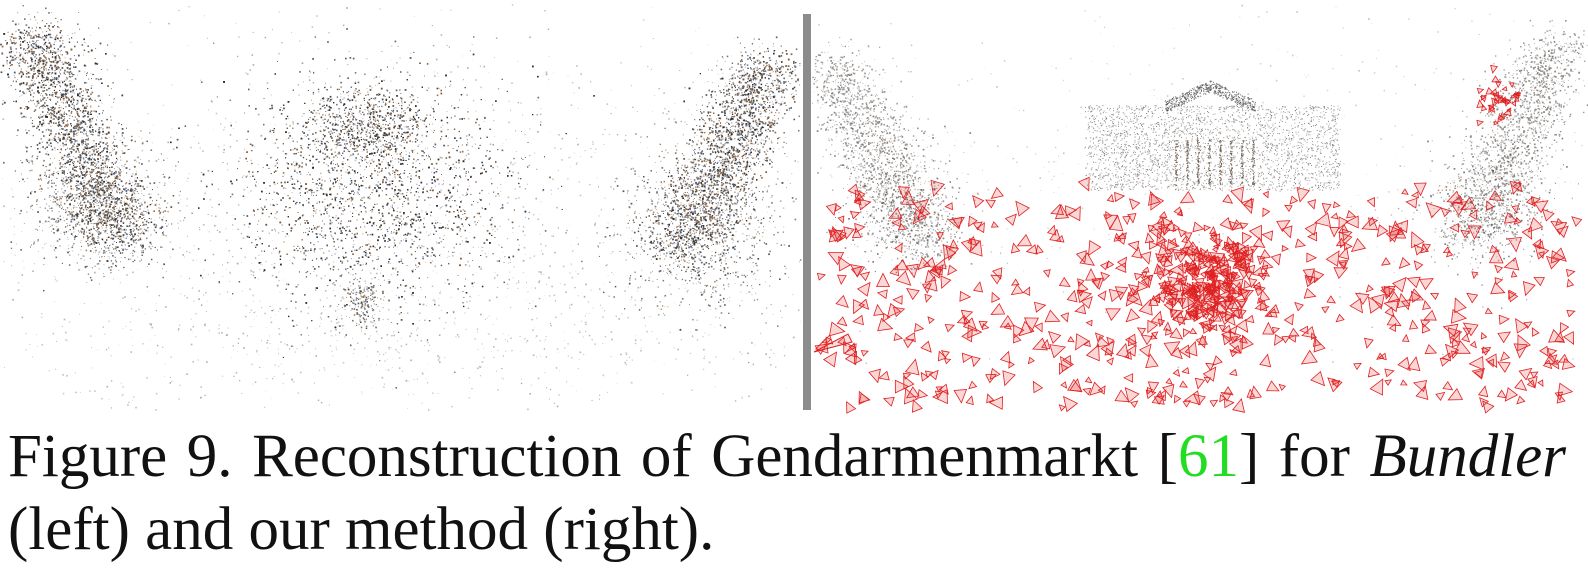 The height and width of the screenshot is (578, 1588). What do you see at coordinates (1304, 456) in the screenshot?
I see `caption-text-2: ] for` at bounding box center [1304, 456].